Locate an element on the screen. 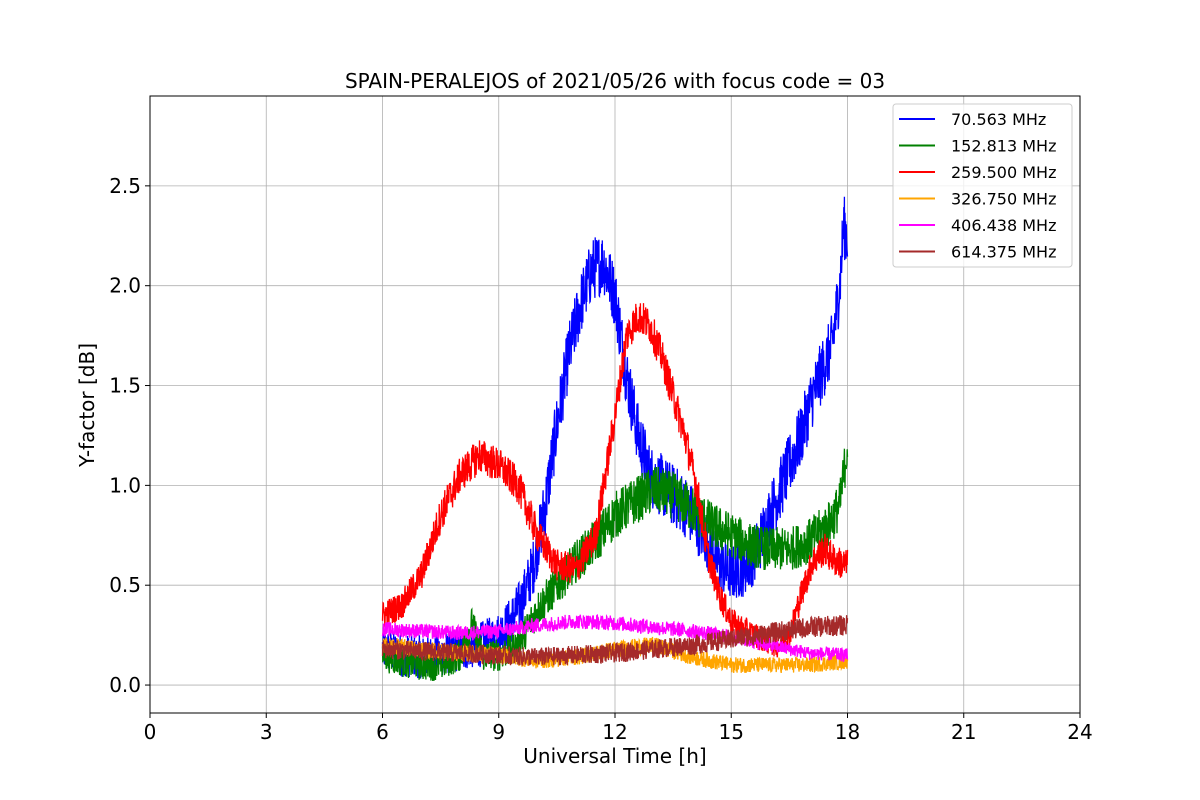 The width and height of the screenshot is (1200, 800). x-tick-label: 12 is located at coordinates (614, 732).